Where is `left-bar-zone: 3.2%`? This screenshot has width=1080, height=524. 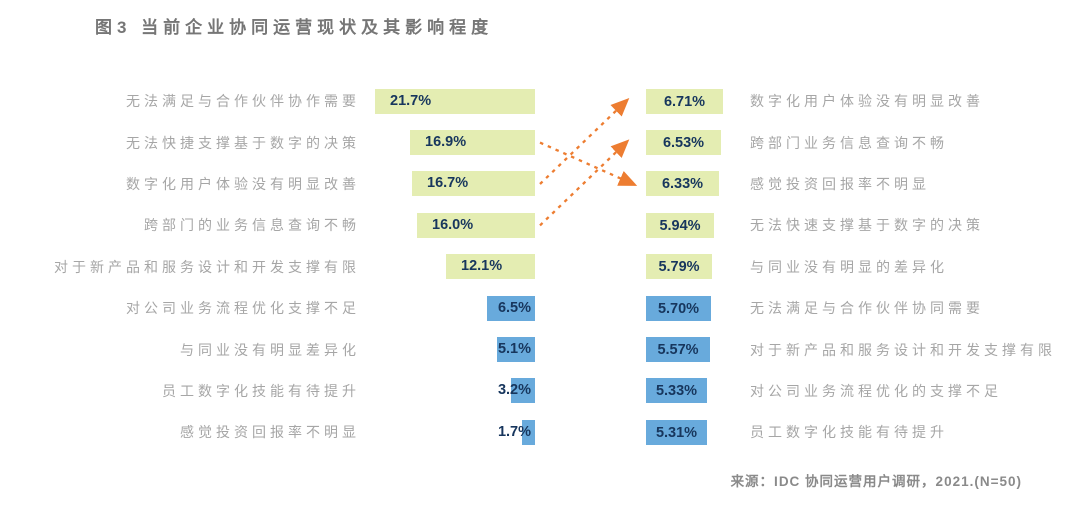
left-bar-zone: 3.2% is located at coordinates (455, 390).